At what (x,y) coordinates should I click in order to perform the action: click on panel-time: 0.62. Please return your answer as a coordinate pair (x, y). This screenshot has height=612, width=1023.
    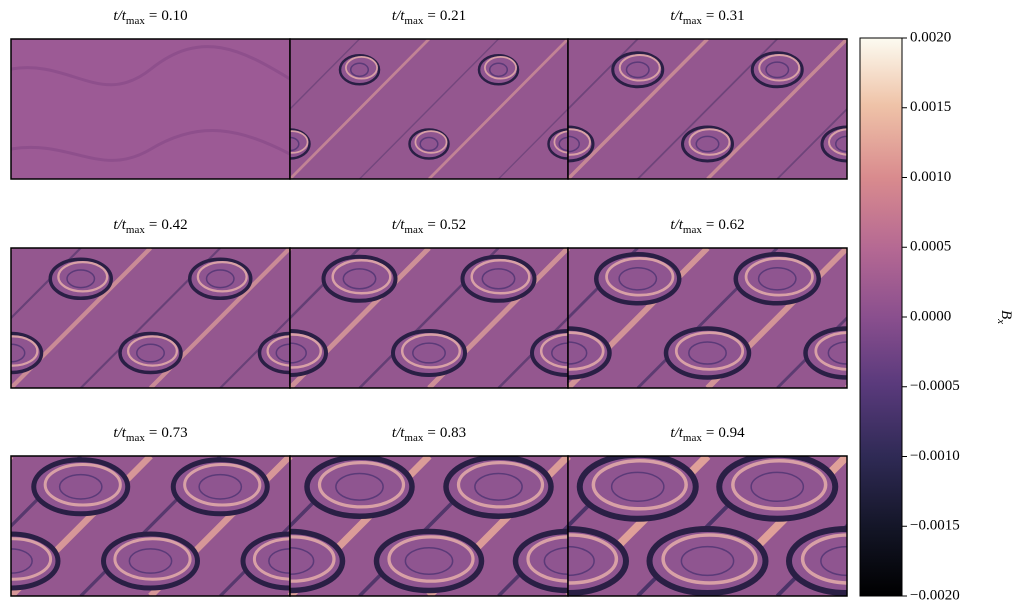
    Looking at the image, I should click on (731, 225).